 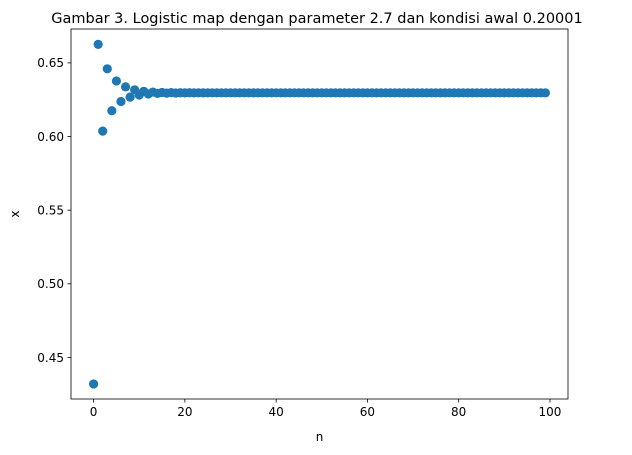 What do you see at coordinates (367, 412) in the screenshot?
I see `x-tick-label: 60` at bounding box center [367, 412].